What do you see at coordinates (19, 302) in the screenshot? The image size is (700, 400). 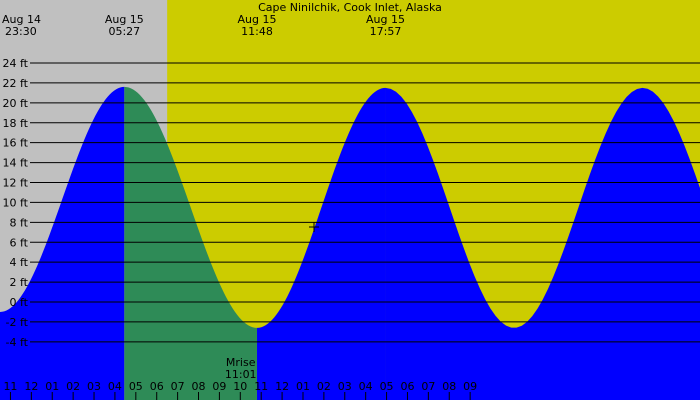 I see `y-tick-label: 0 ft` at bounding box center [19, 302].